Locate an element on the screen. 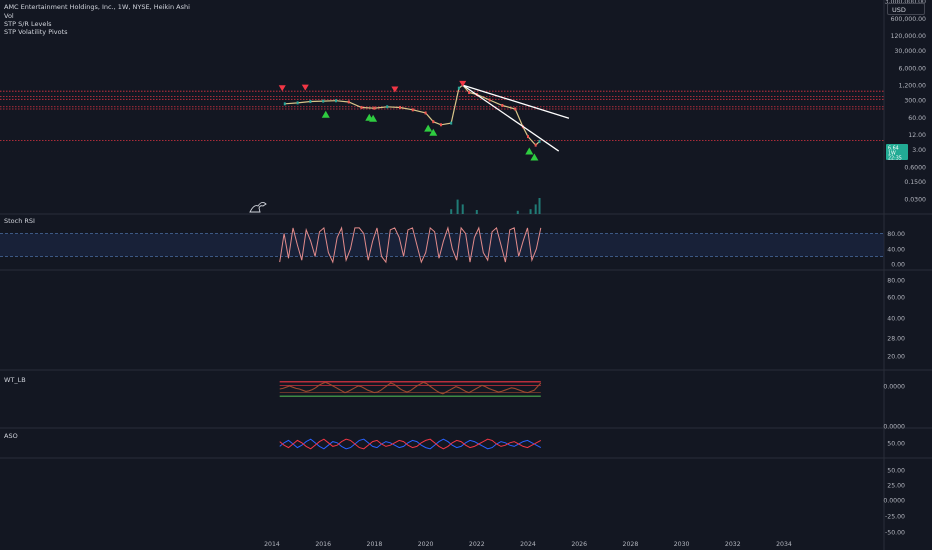  price-tick-label: 600,000.00 is located at coordinates (908, 19).